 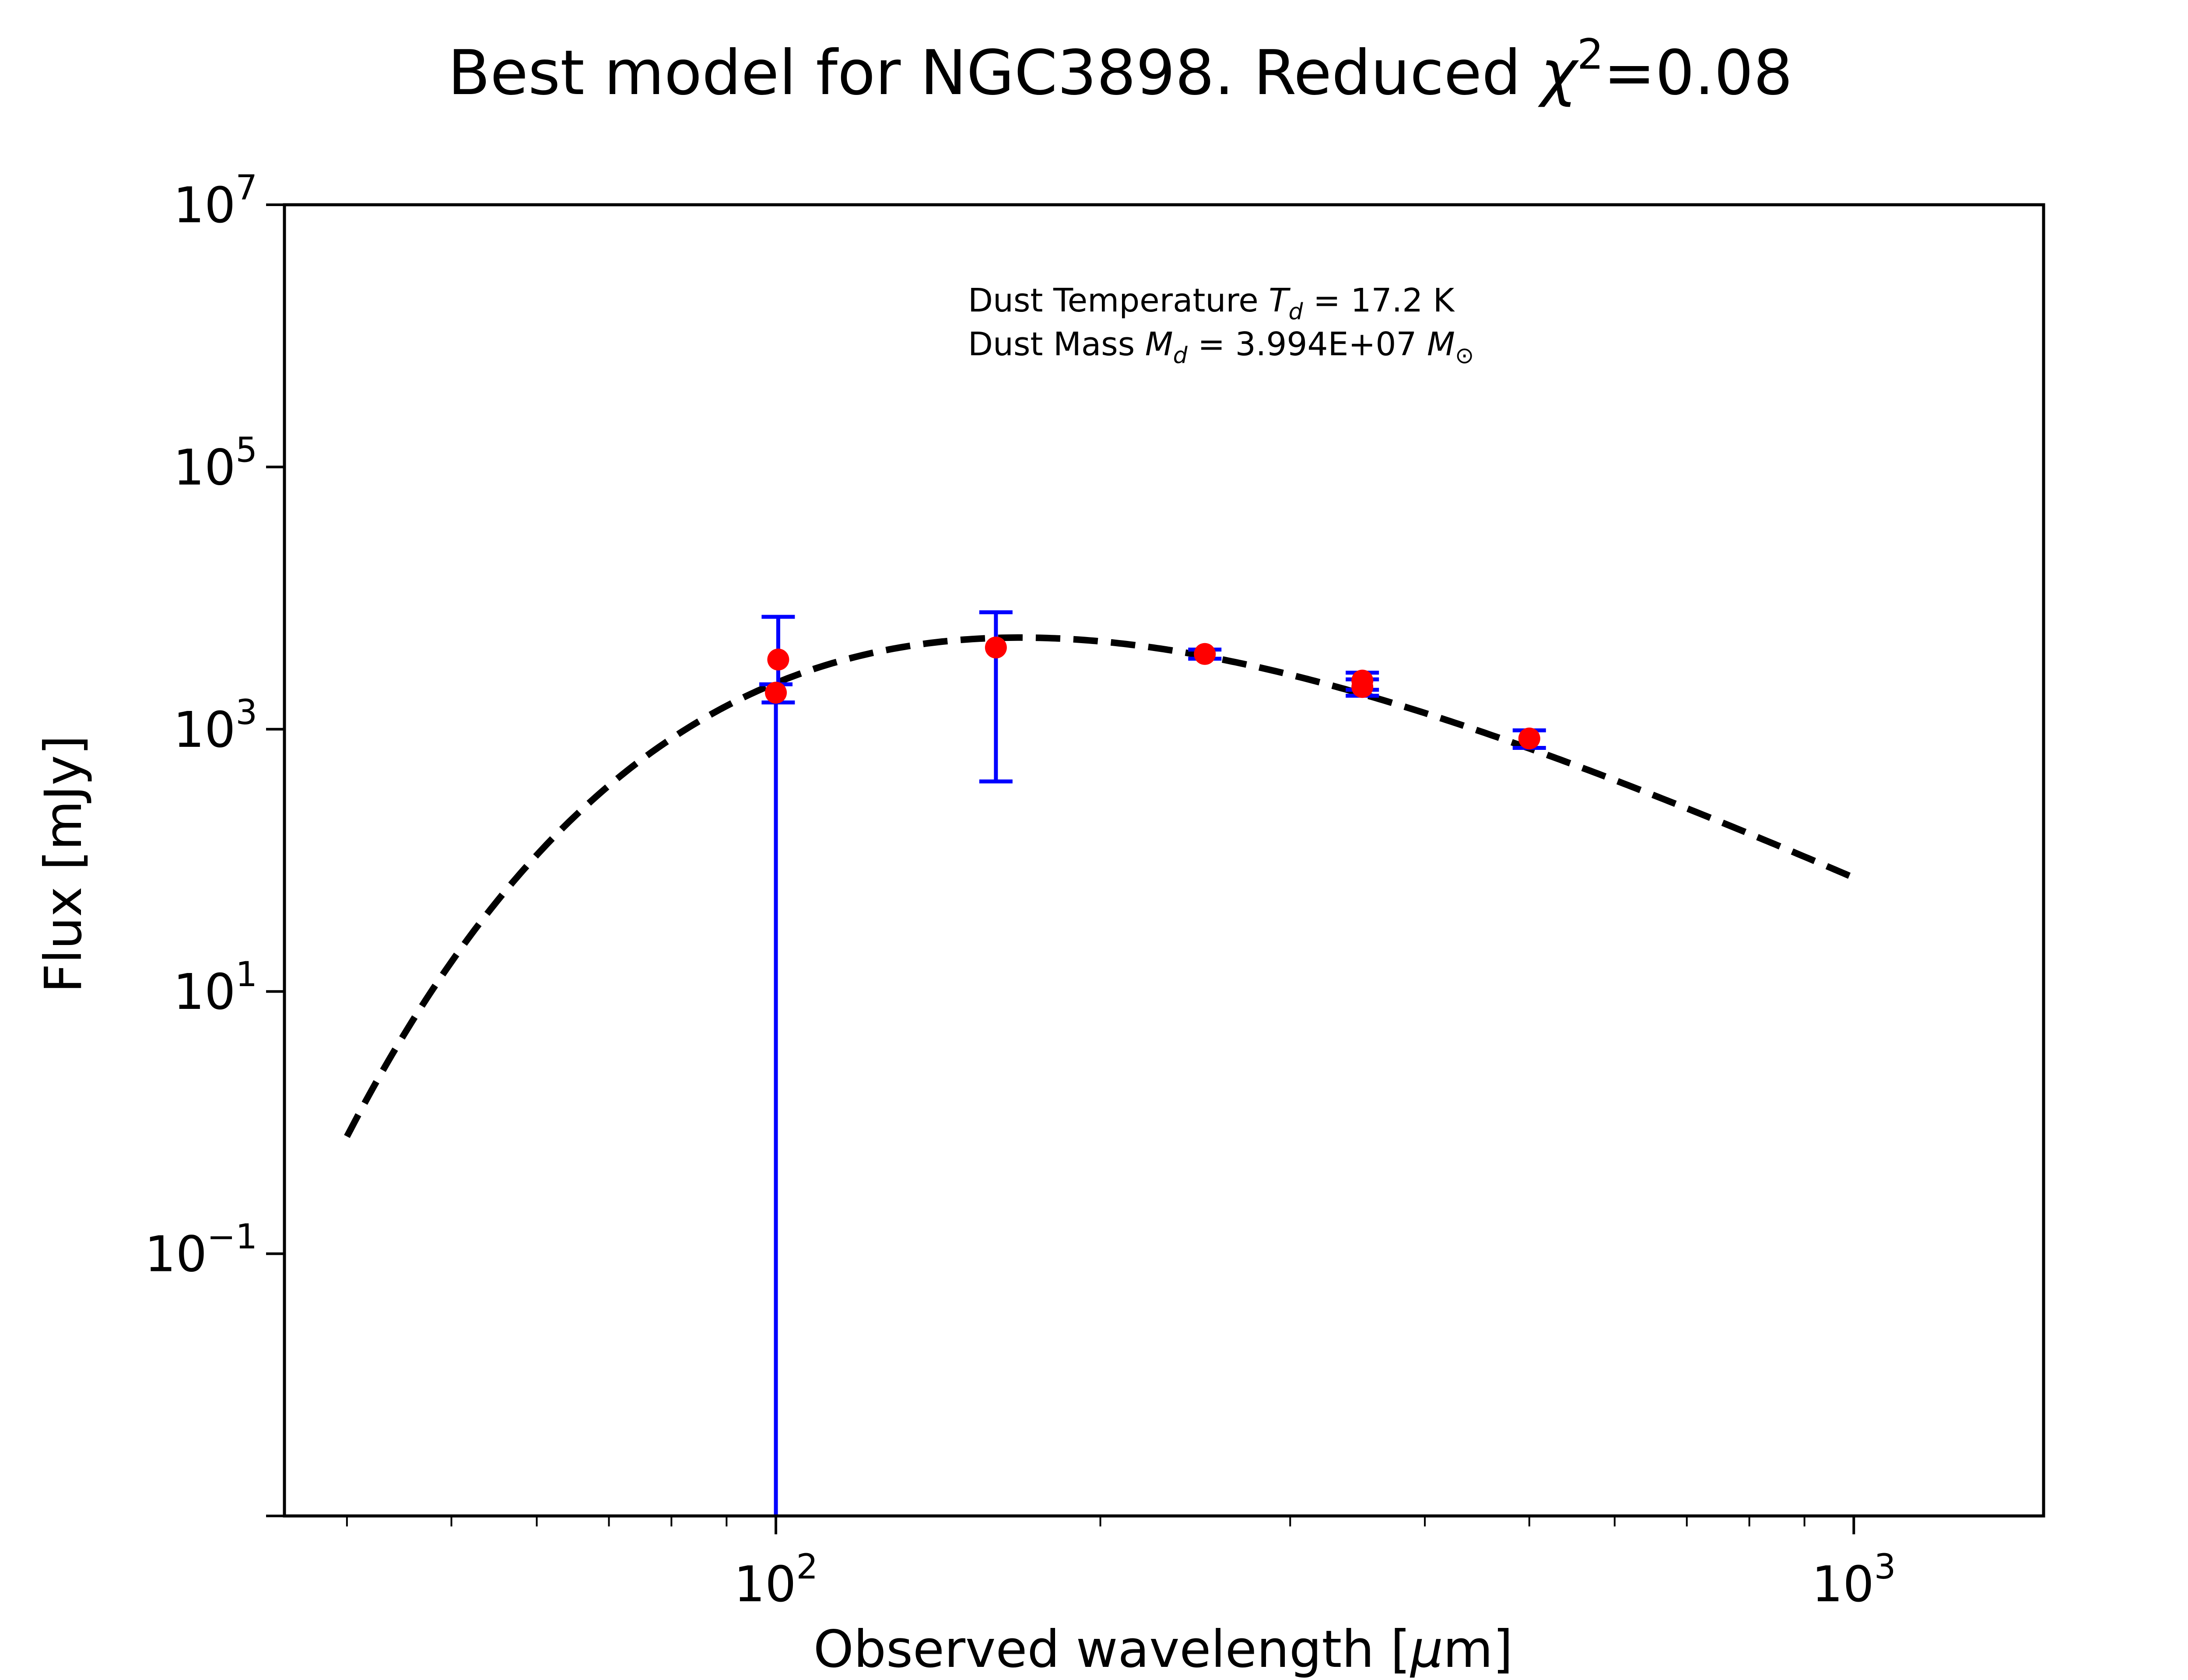 What do you see at coordinates (1854, 1580) in the screenshot?
I see `x-tick-label: 10³` at bounding box center [1854, 1580].